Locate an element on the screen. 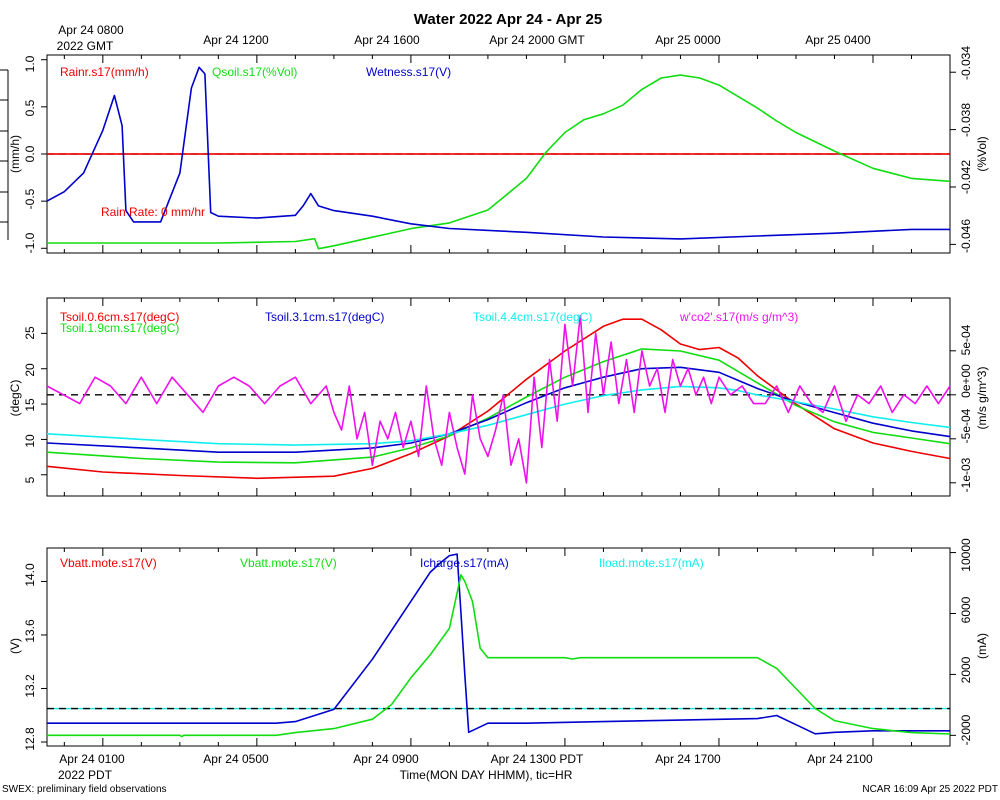  left-tick-label: 15 is located at coordinates (30, 405).